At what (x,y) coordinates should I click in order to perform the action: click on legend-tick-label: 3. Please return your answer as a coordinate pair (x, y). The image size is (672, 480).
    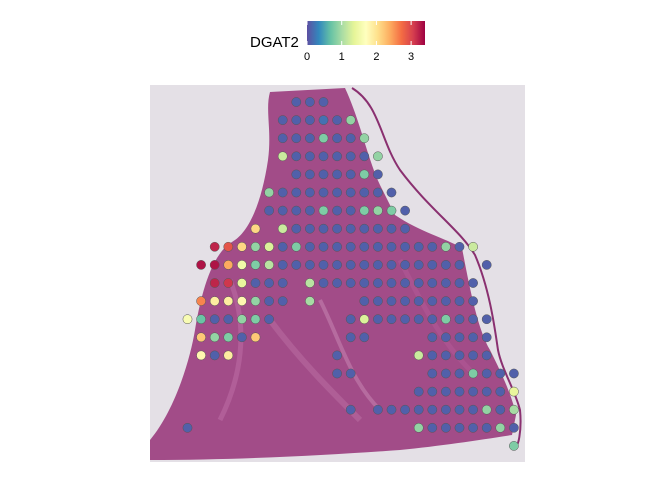
    Looking at the image, I should click on (411, 57).